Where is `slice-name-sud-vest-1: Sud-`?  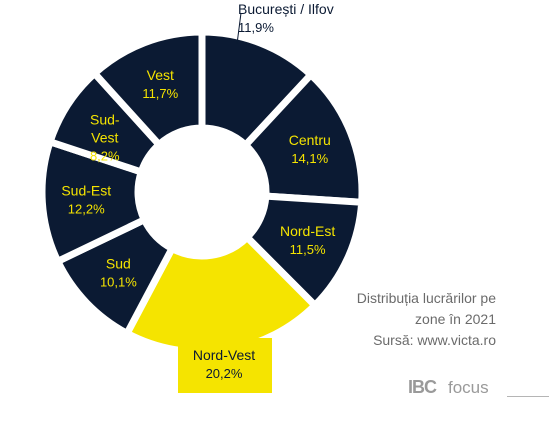
slice-name-sud-vest-1: Sud- is located at coordinates (105, 120).